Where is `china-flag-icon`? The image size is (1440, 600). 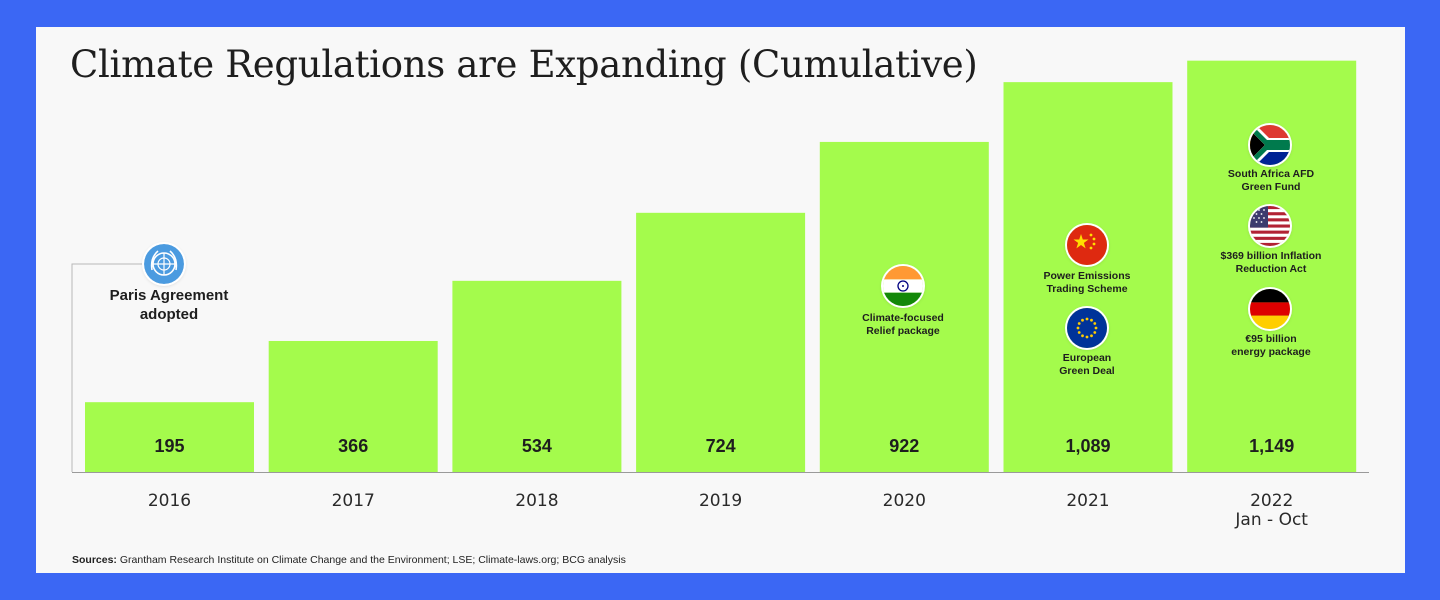 china-flag-icon is located at coordinates (1087, 245).